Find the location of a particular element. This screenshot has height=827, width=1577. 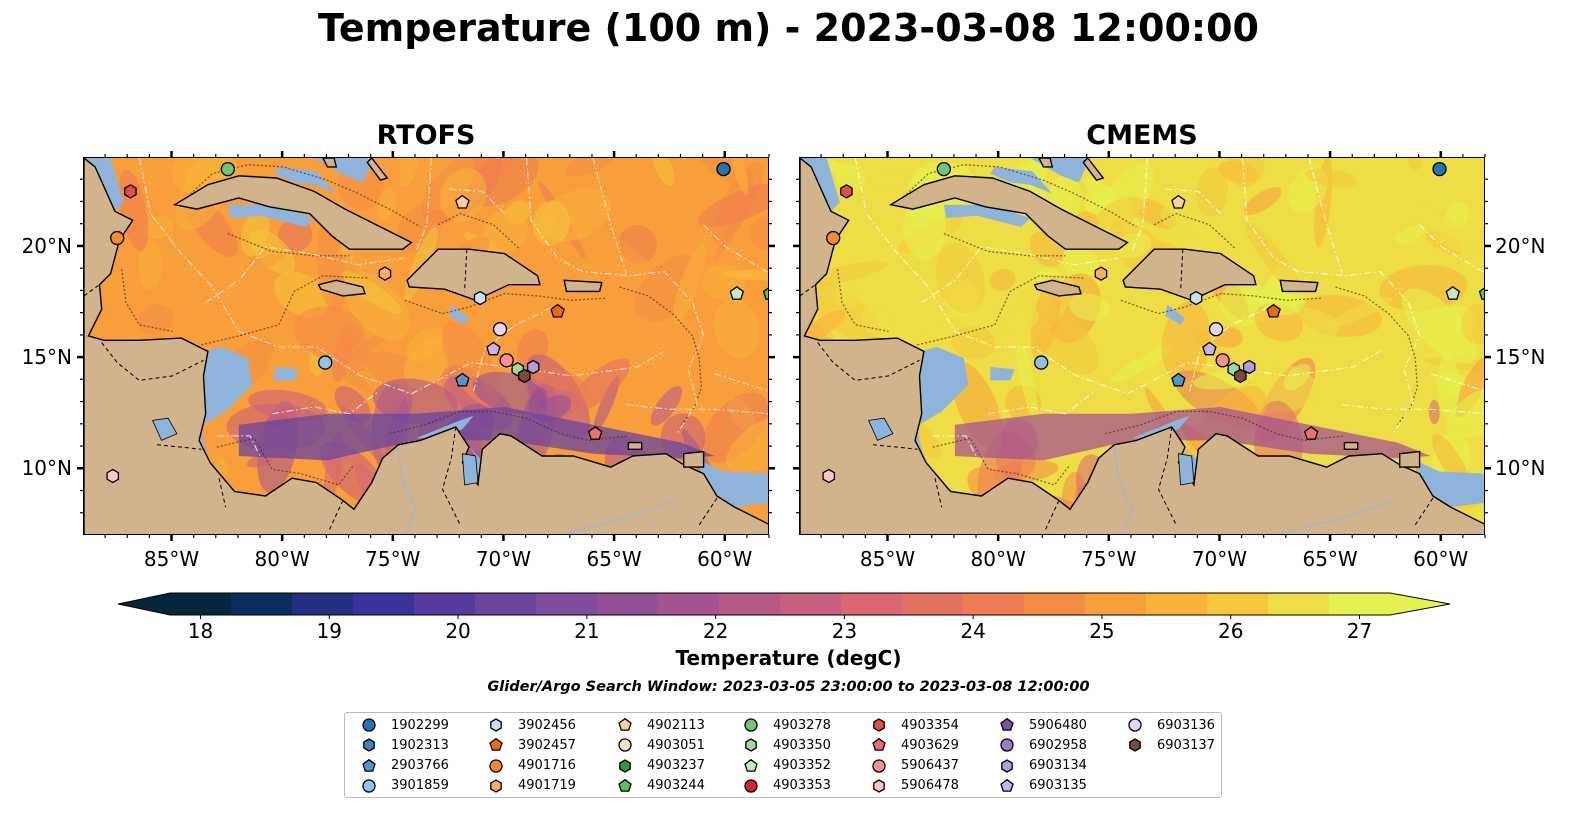

legend-label: 6903137 is located at coordinates (1186, 745).